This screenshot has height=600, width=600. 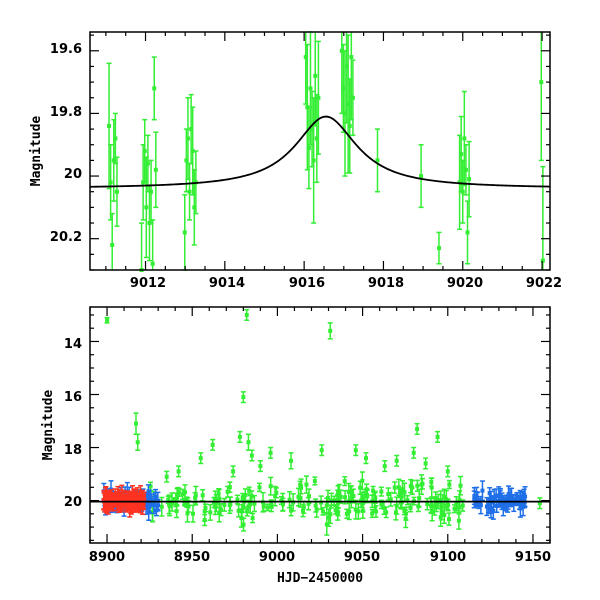 I want to click on top-y-axis-label: Magnitude, so click(x=36, y=151).